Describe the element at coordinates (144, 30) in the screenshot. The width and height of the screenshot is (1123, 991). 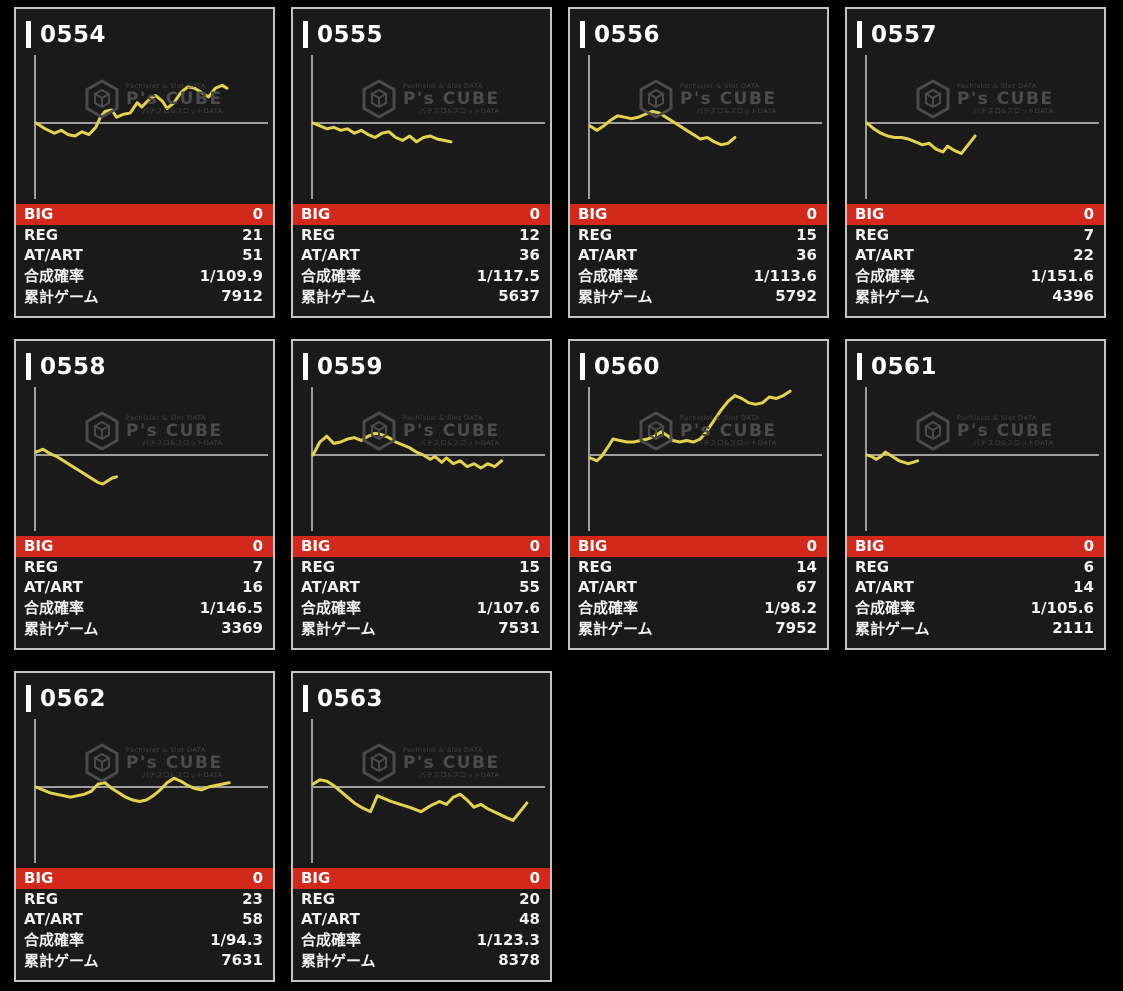
I see `card-header: 0554` at that location.